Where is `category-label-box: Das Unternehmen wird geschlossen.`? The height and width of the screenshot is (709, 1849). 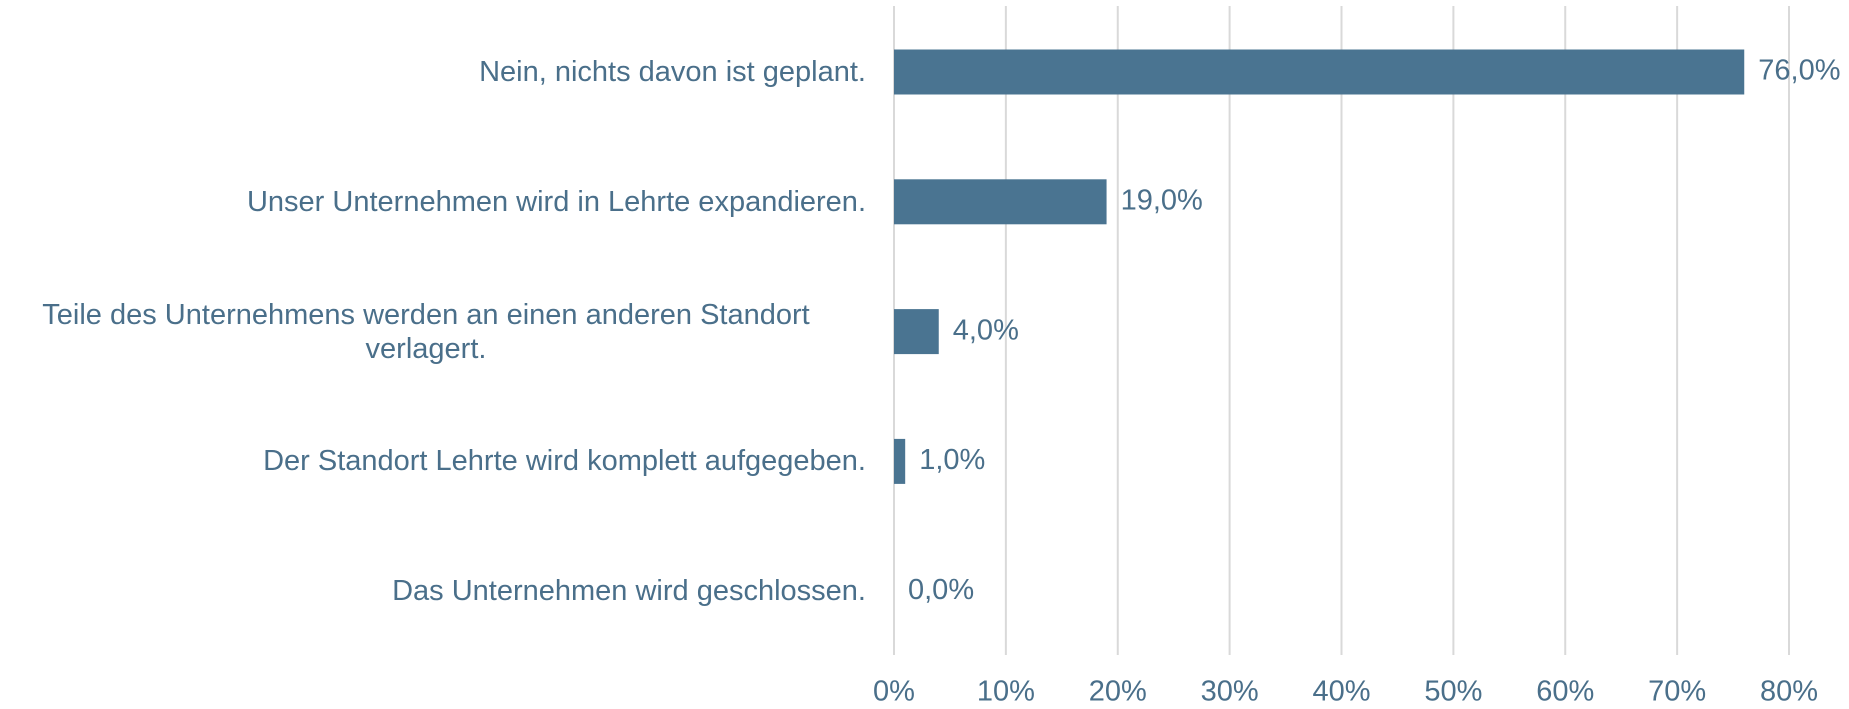
category-label-box: Das Unternehmen wird geschlossen. is located at coordinates (433, 591).